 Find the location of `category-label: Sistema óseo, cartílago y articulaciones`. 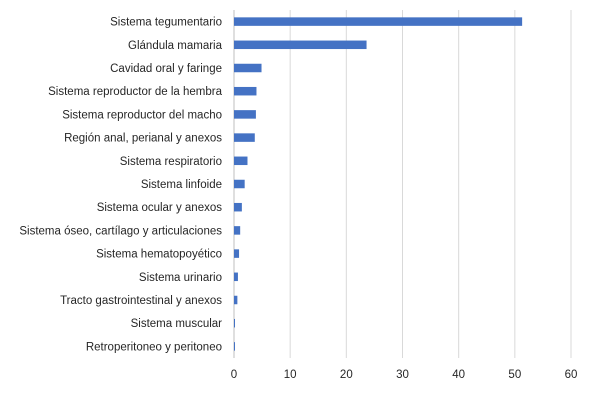

category-label: Sistema óseo, cartílago y articulaciones is located at coordinates (120, 231).